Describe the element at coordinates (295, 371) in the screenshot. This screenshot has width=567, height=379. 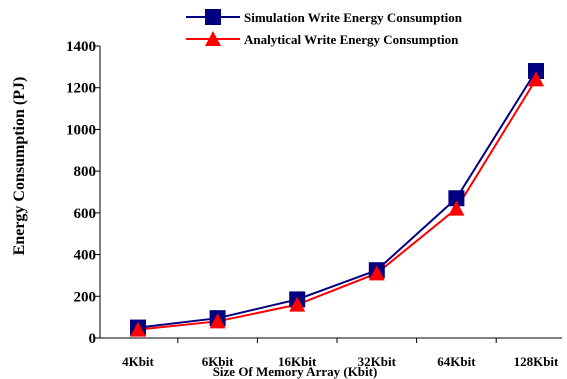
I see `x-axis-title: Size Of Memory Array (Kbit)` at that location.